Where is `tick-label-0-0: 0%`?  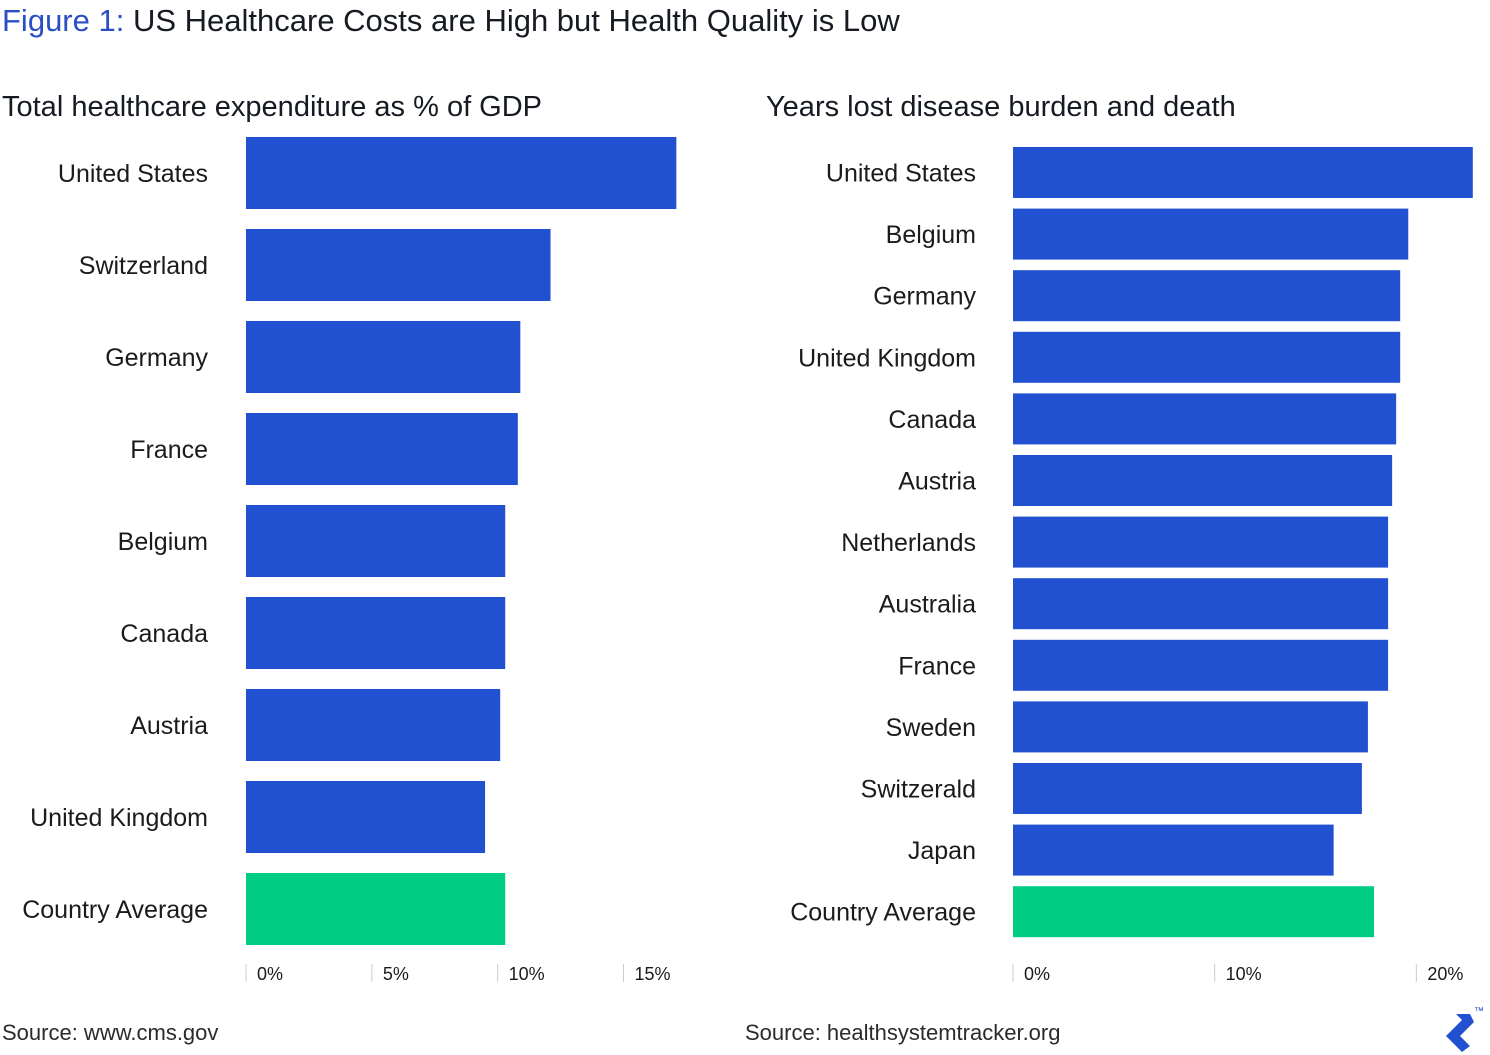 tick-label-0-0: 0% is located at coordinates (270, 974).